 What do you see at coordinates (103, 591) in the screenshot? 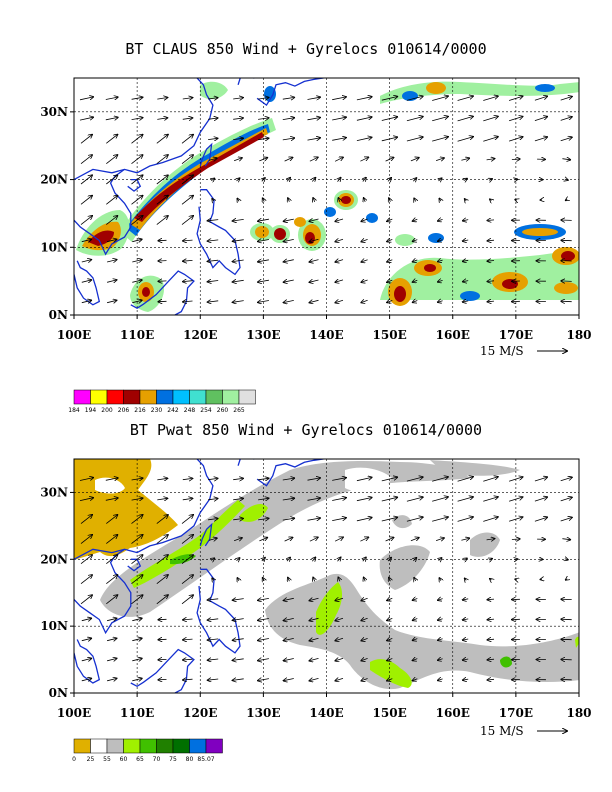
I see `coastline-segment` at bounding box center [103, 591].